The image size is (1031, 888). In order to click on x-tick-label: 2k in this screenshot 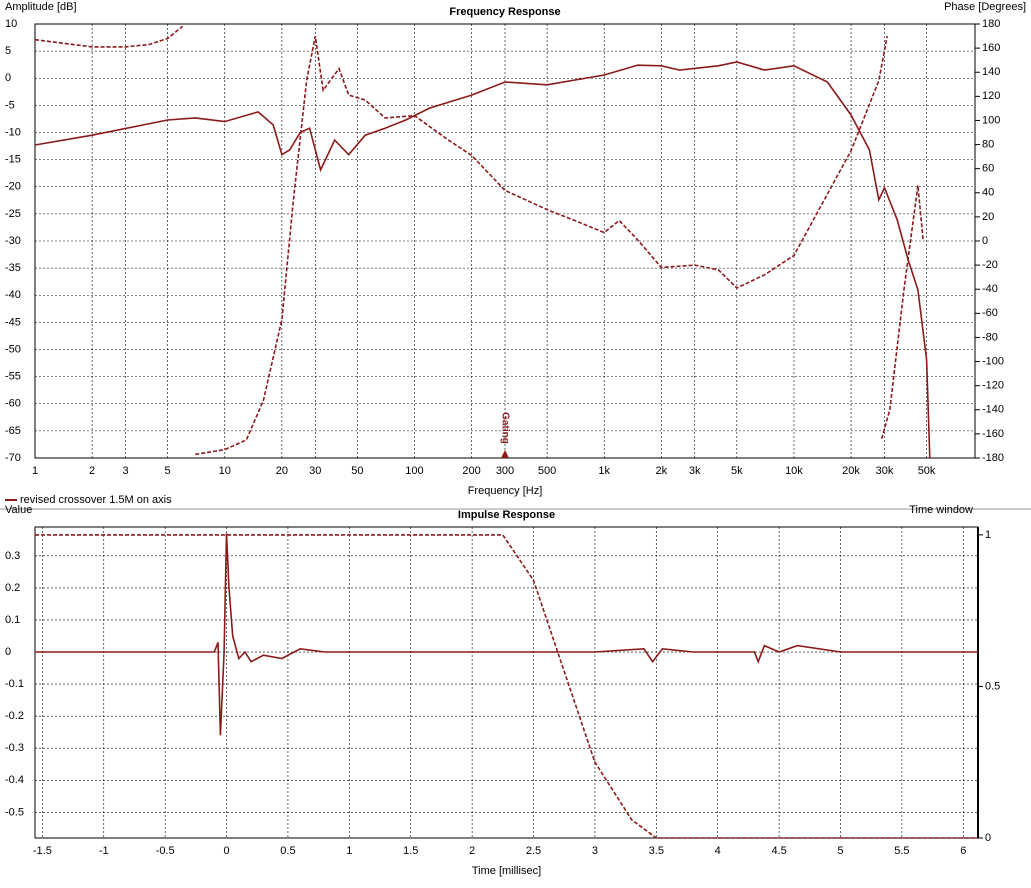, I will do `click(662, 471)`.